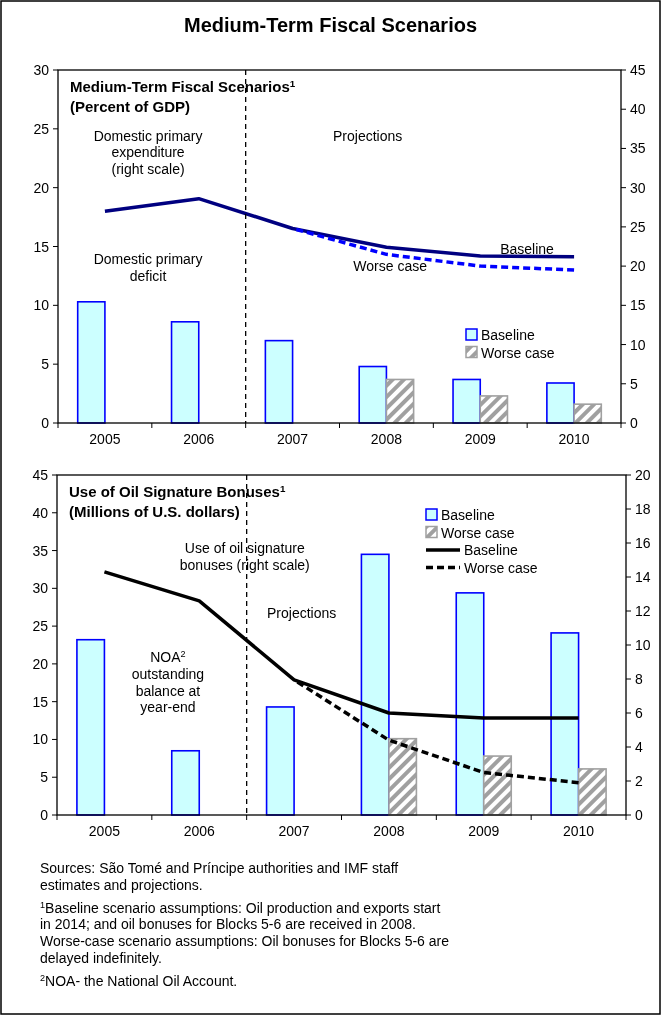  I want to click on source-note: Sources: São Tomé and Príncipe authorities and IMF staff estimates and projections., so click(219, 876).